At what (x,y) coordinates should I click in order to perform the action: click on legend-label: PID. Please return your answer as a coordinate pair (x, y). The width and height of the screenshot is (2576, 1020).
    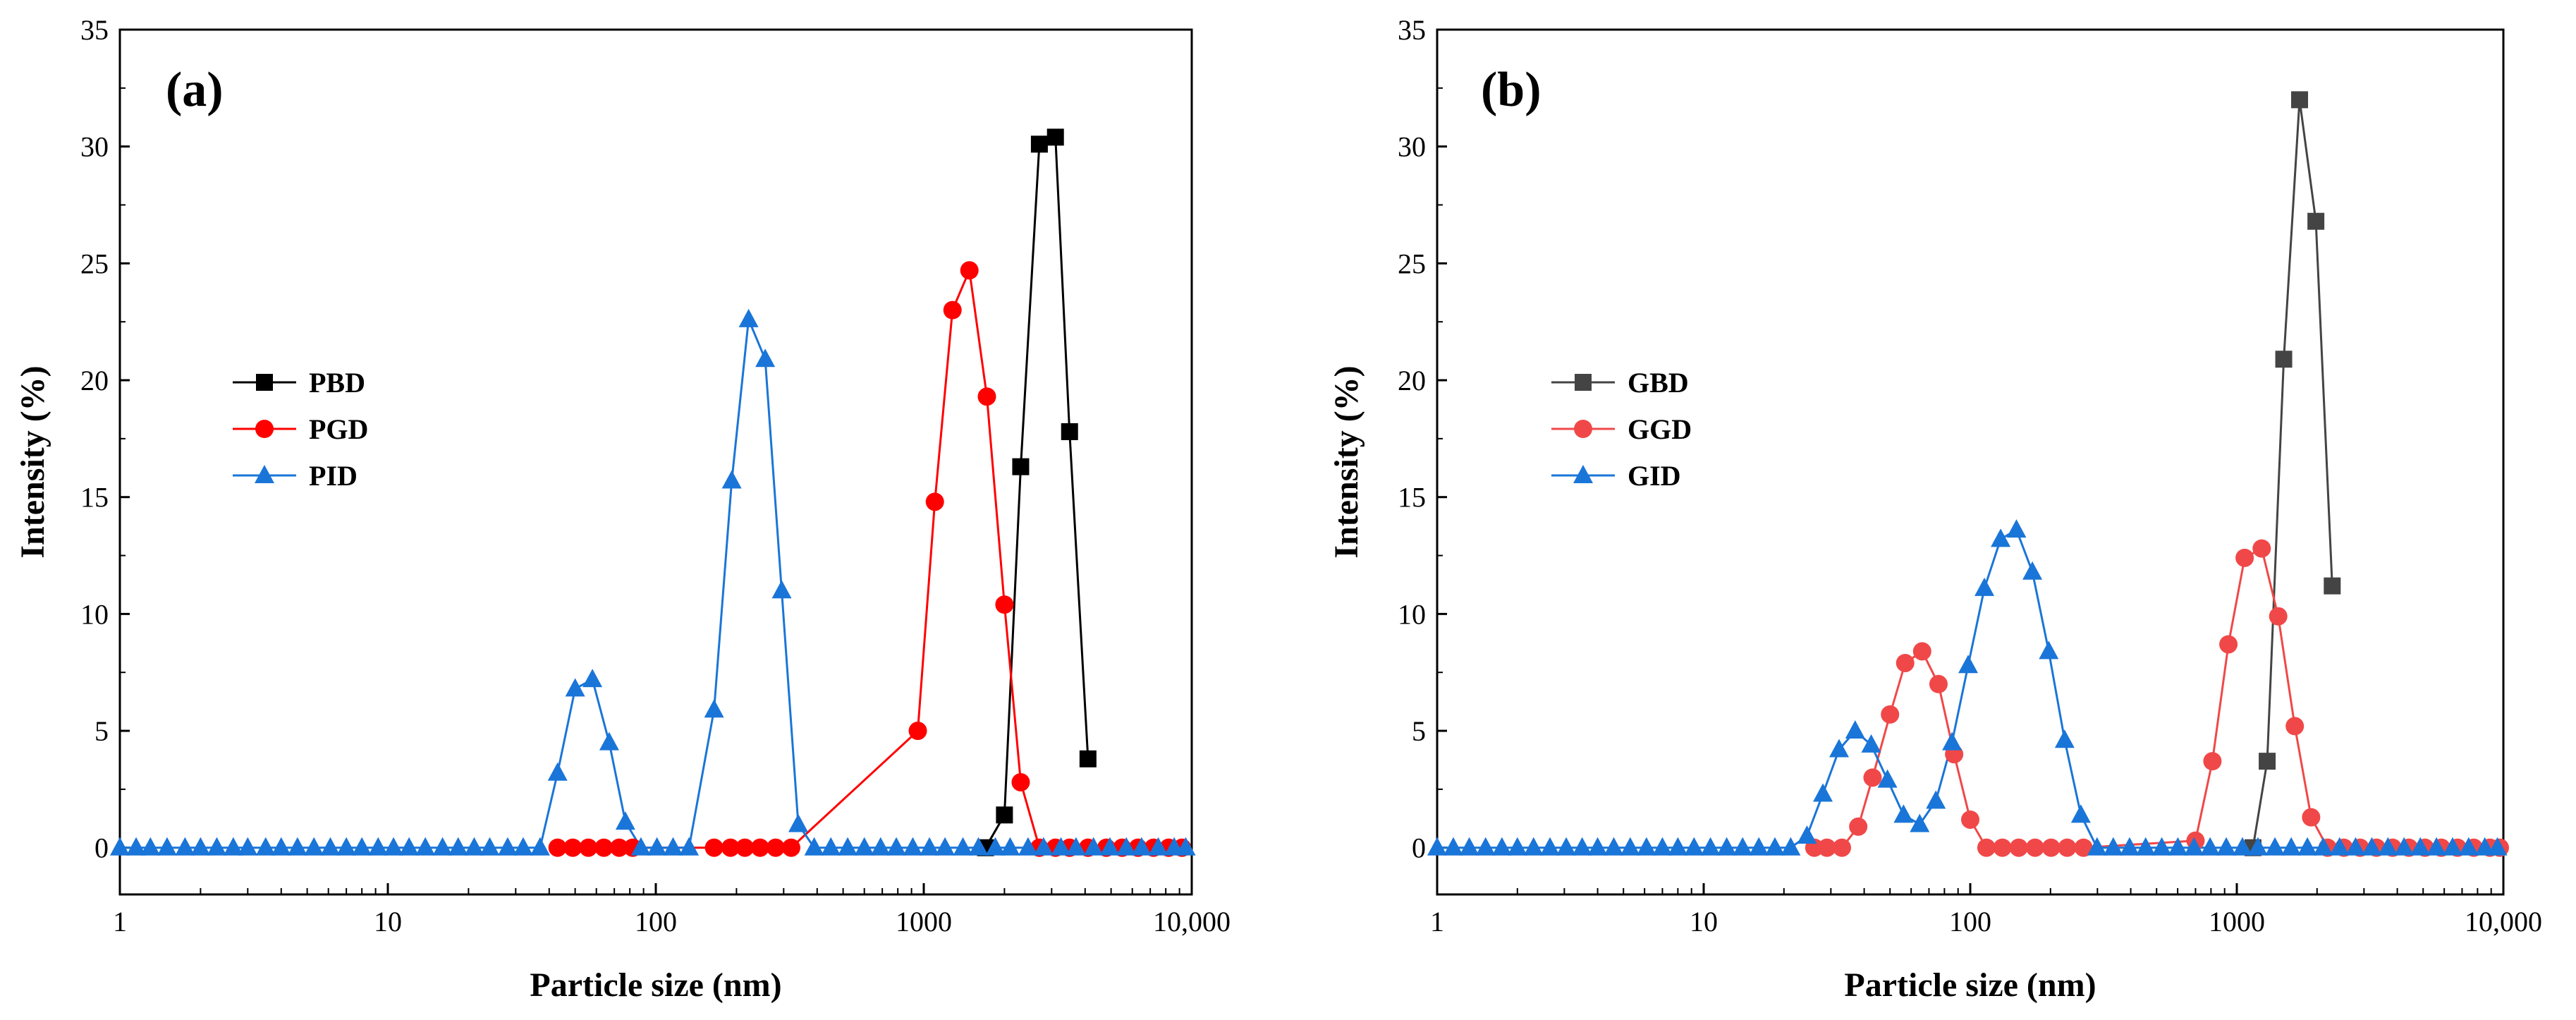
    Looking at the image, I should click on (333, 476).